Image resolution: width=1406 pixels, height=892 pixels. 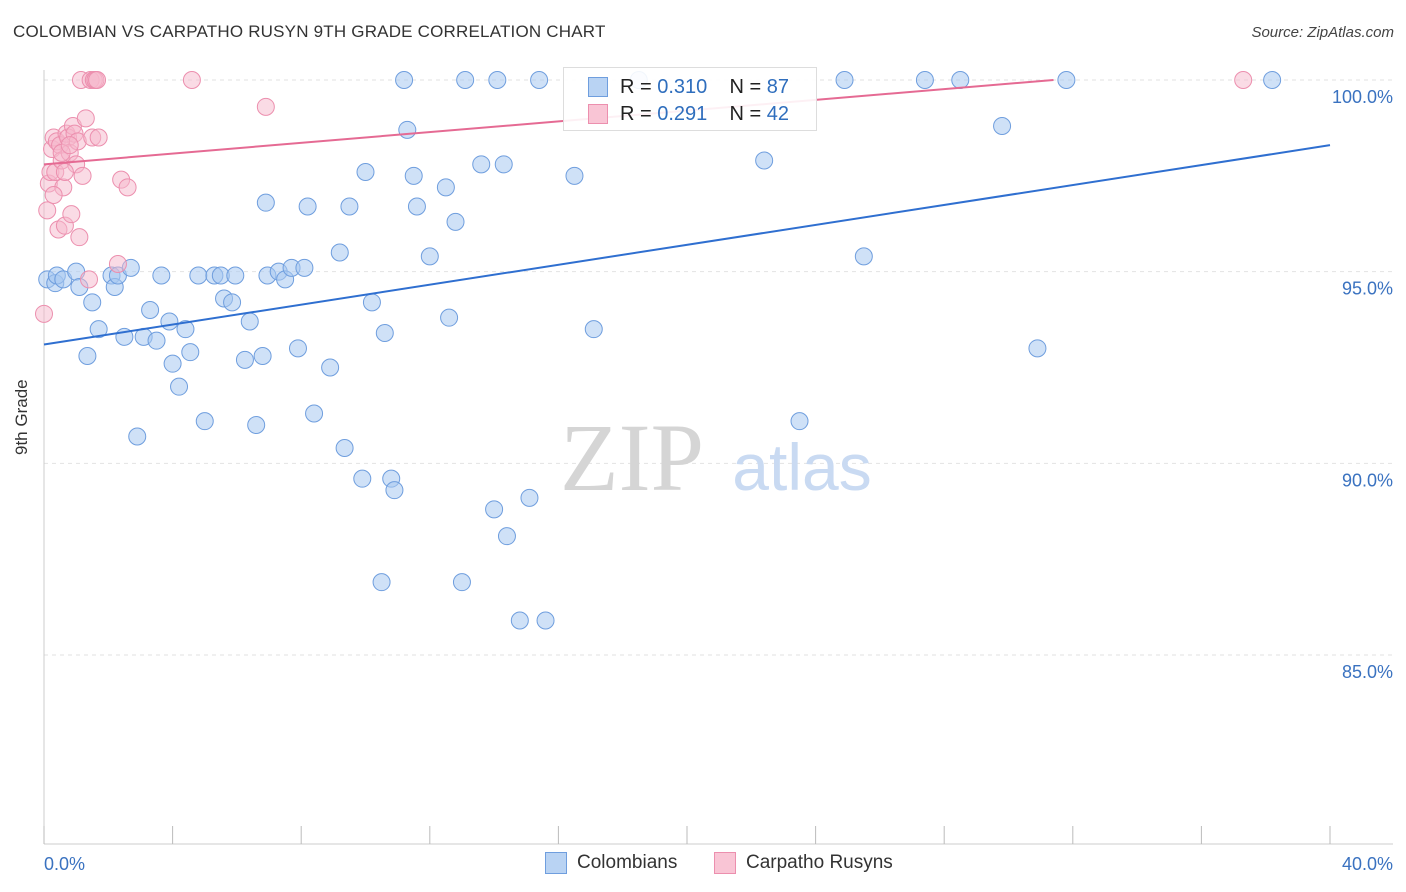 What do you see at coordinates (632, 457) in the screenshot?
I see `watermark-zip: ZIP` at bounding box center [632, 457].